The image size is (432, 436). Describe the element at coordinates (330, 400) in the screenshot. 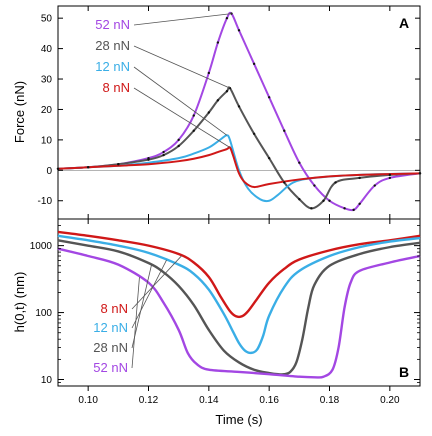

I see `x-tick-label: 0.18` at that location.